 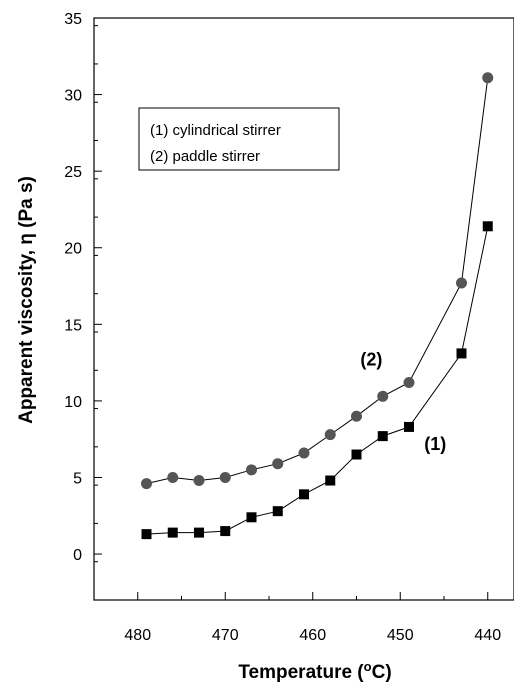 I want to click on series-label-2: (2), so click(x=371, y=360).